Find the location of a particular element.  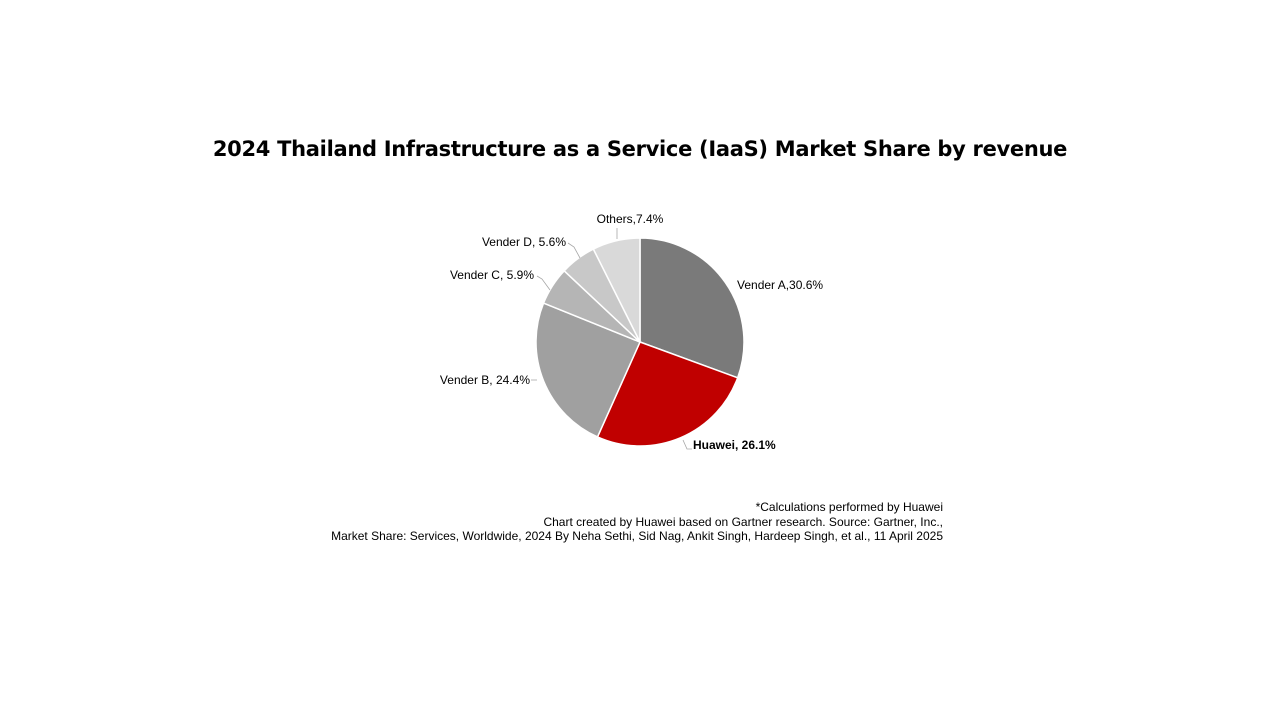

slice-label-vender-d: Vender D, 5.6% is located at coordinates (524, 242).